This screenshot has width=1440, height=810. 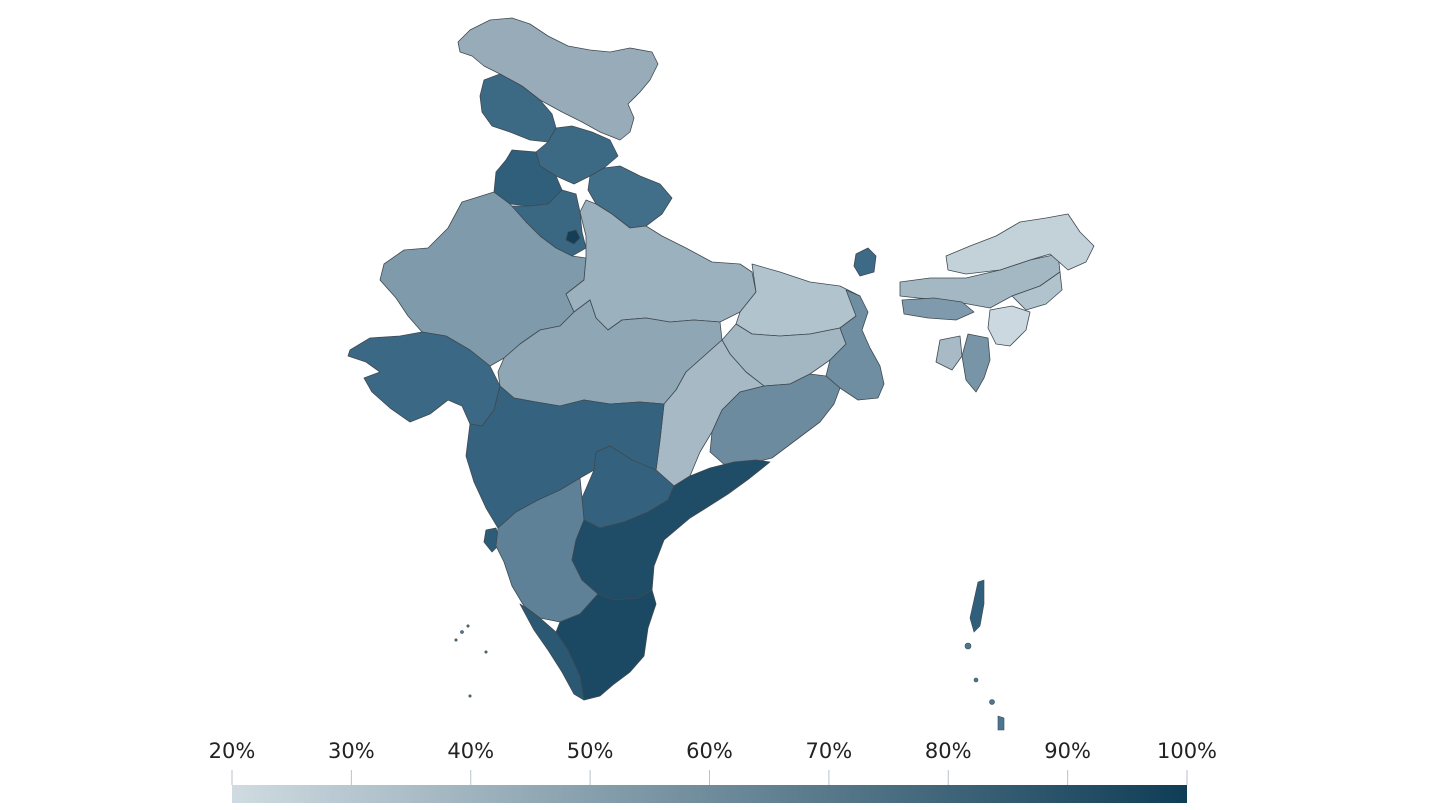 What do you see at coordinates (865, 262) in the screenshot?
I see `region-sikkim` at bounding box center [865, 262].